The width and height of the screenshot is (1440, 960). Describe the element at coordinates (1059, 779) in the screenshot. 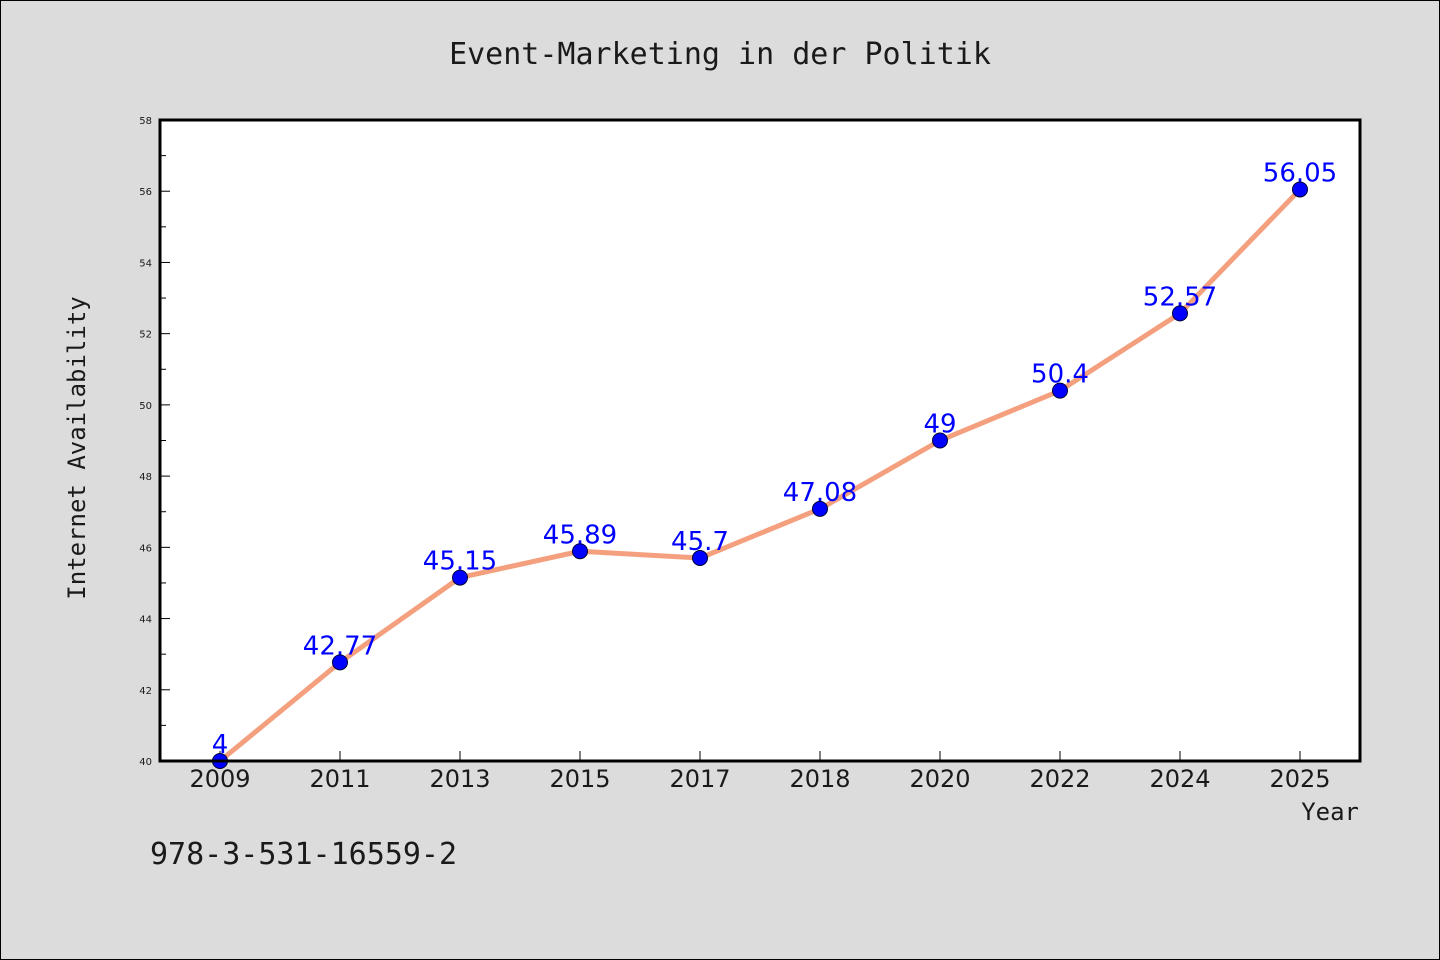

I see `x-tick-label: 2022` at that location.